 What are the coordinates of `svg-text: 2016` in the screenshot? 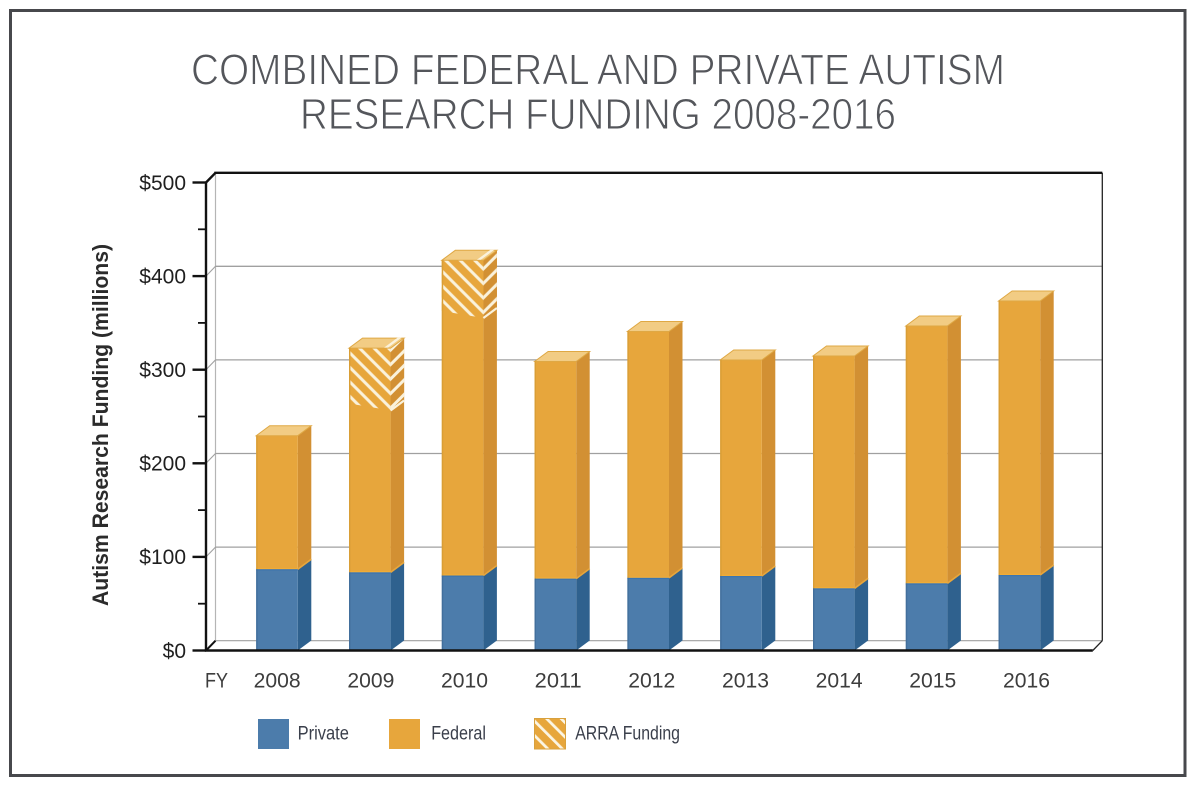 It's located at (1026, 681).